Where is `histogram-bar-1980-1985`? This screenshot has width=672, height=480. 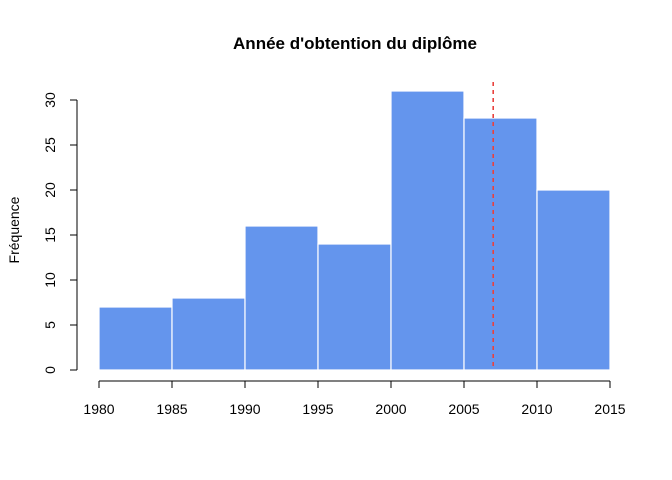 histogram-bar-1980-1985 is located at coordinates (135, 338).